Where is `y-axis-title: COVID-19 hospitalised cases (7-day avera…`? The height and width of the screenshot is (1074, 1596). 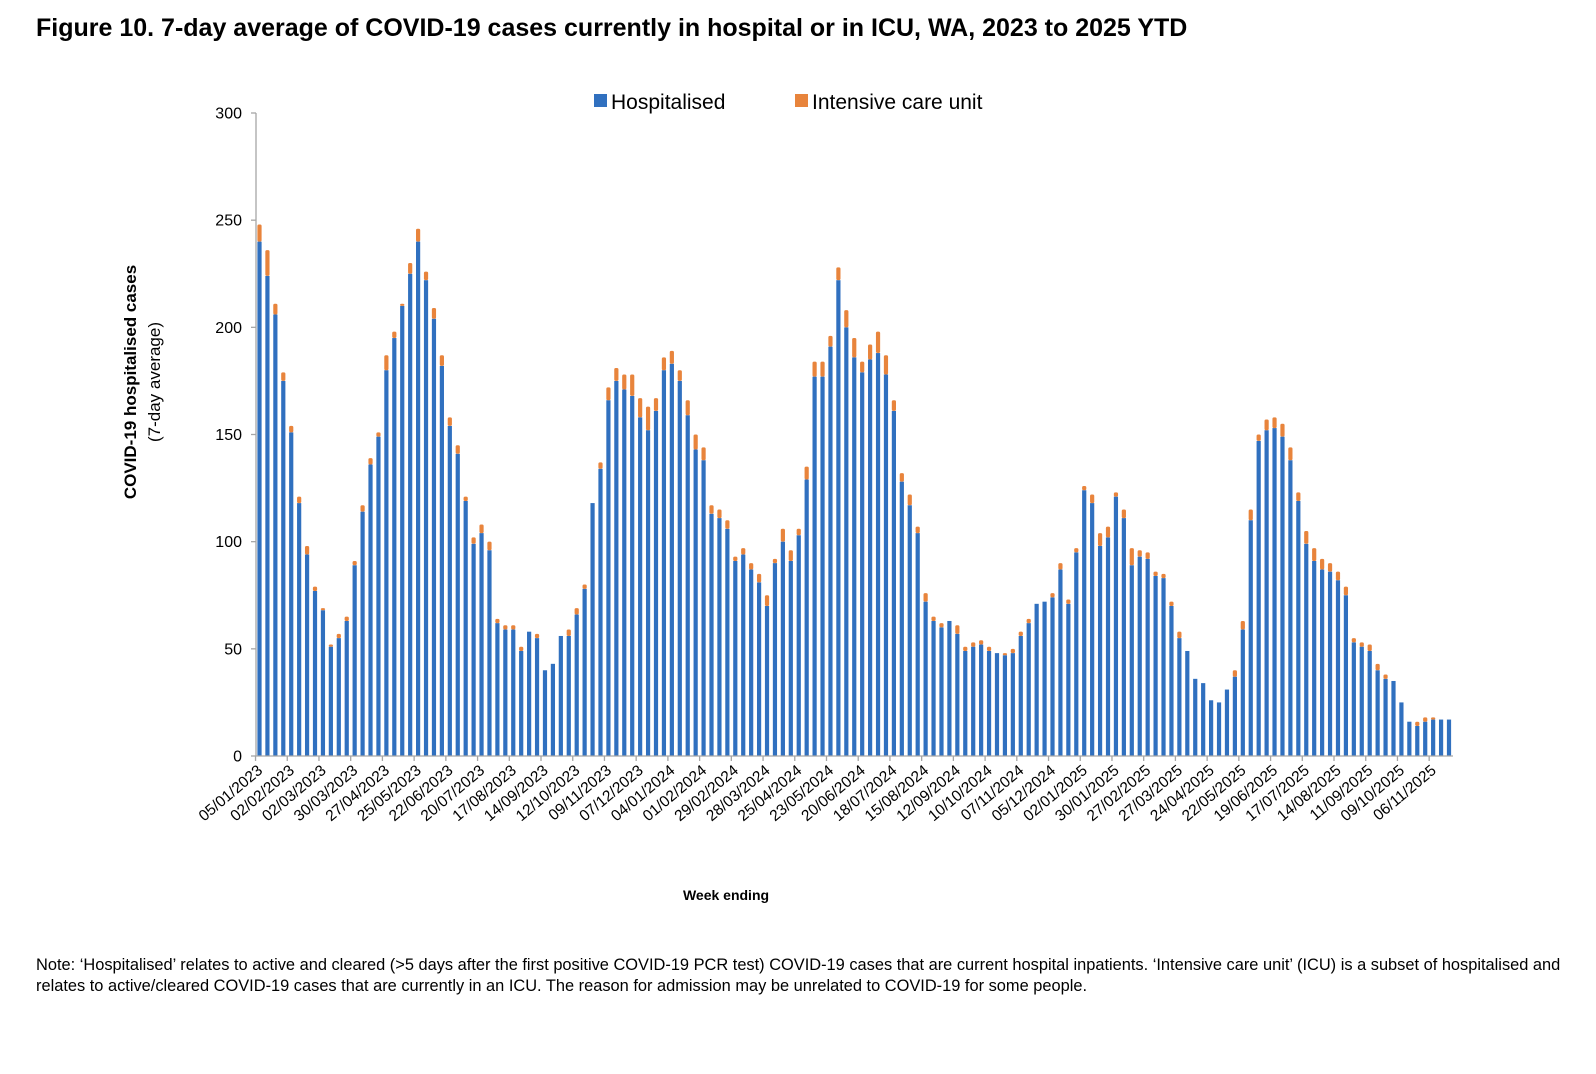 y-axis-title: COVID-19 hospitalised cases (7-day avera… is located at coordinates (142, 382).